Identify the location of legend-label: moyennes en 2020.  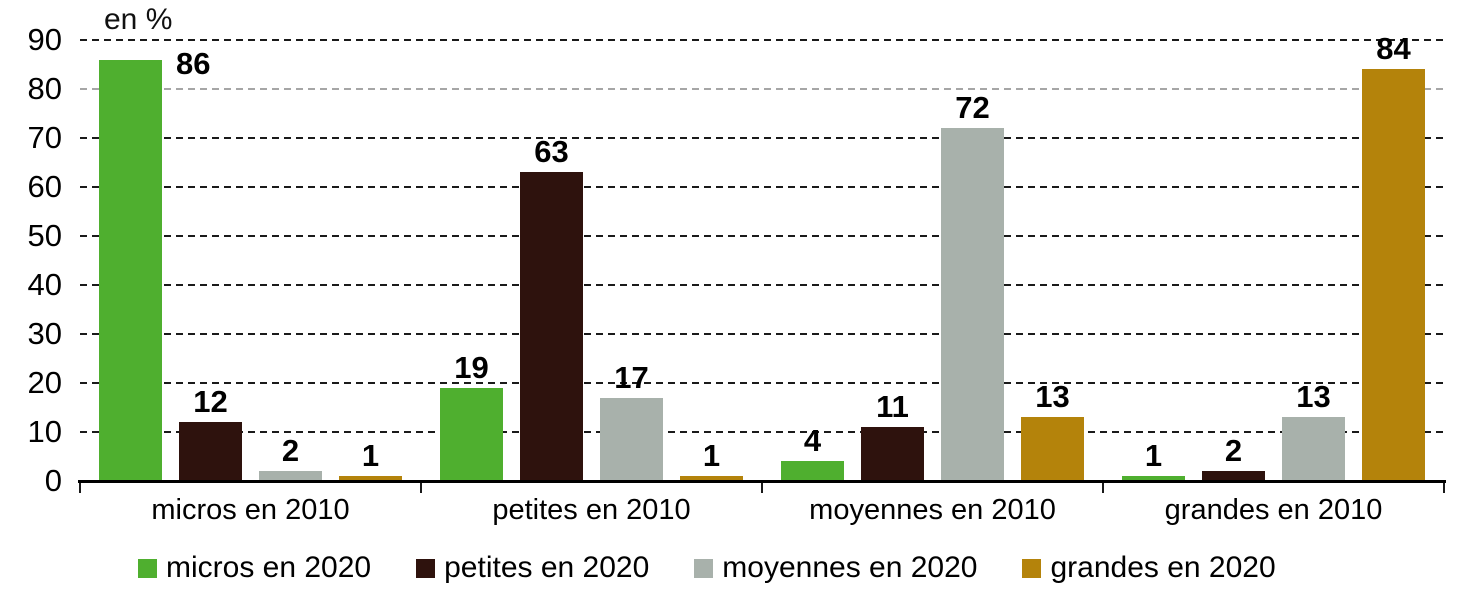
(850, 567).